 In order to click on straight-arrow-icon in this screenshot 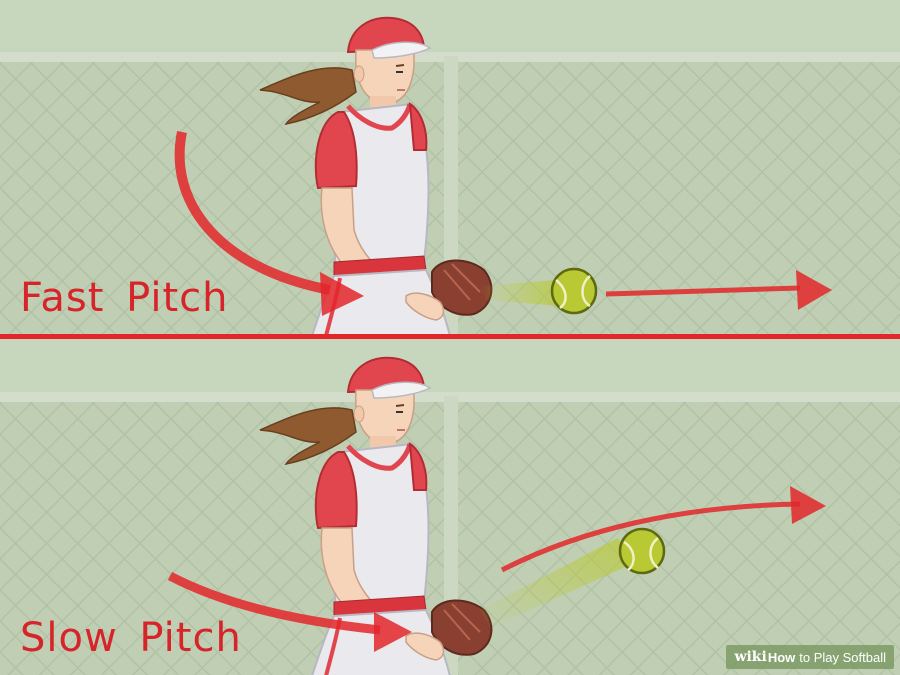, I will do `click(703, 291)`.